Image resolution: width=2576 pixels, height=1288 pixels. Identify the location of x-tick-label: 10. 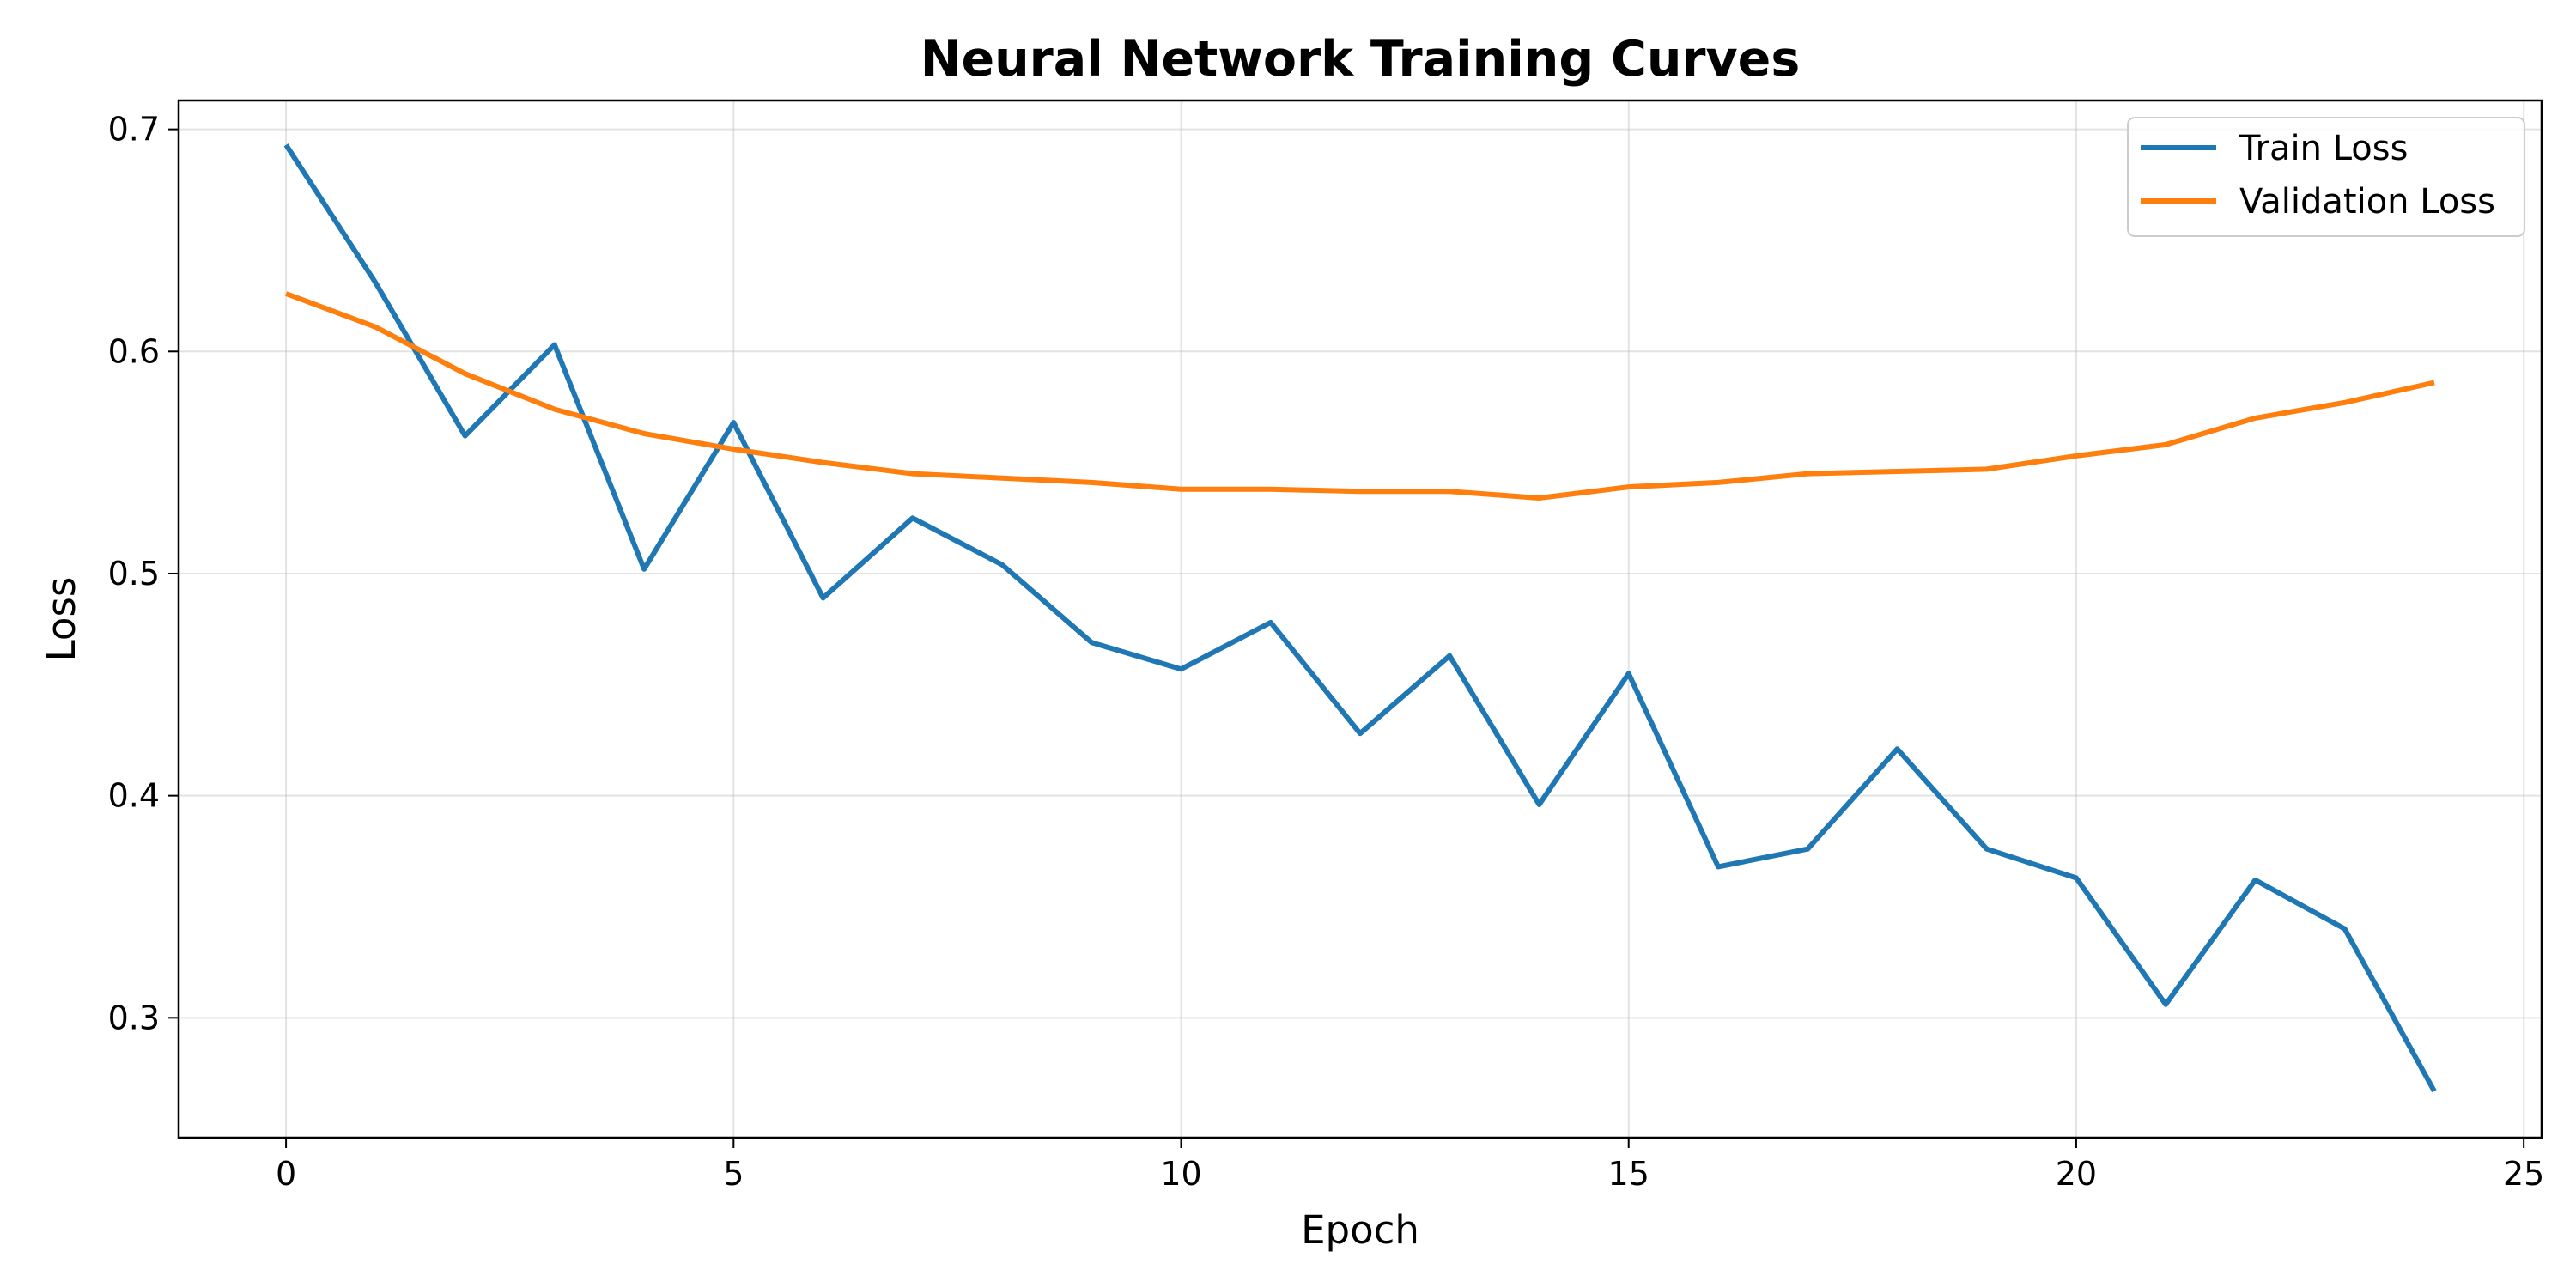
(1180, 1174).